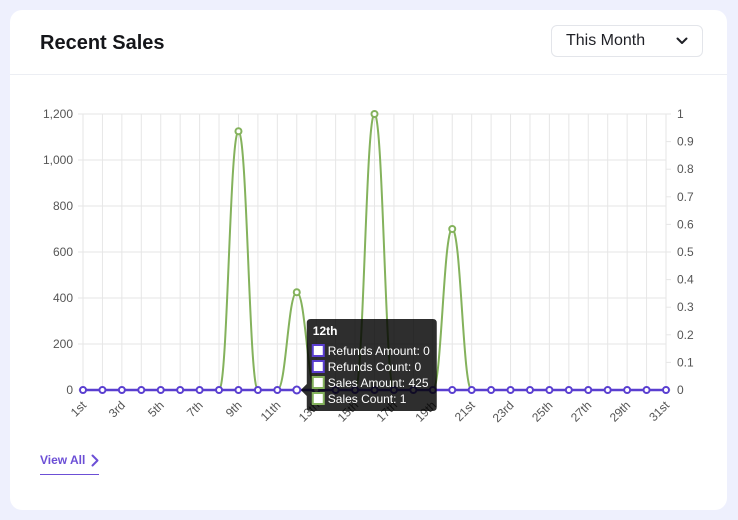 This screenshot has width=738, height=520. I want to click on x-tick-label: 31st, so click(659, 411).